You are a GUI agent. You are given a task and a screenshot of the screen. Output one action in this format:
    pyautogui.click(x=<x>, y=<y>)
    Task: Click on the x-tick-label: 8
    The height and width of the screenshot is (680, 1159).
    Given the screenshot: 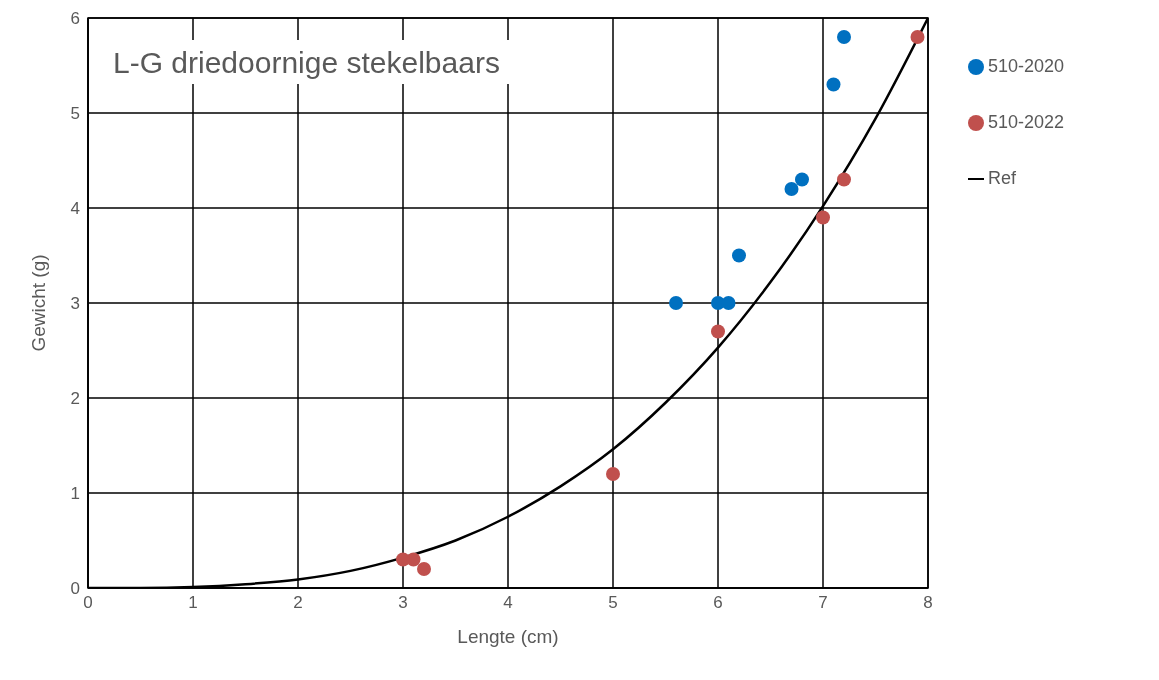 What is the action you would take?
    pyautogui.click(x=928, y=603)
    